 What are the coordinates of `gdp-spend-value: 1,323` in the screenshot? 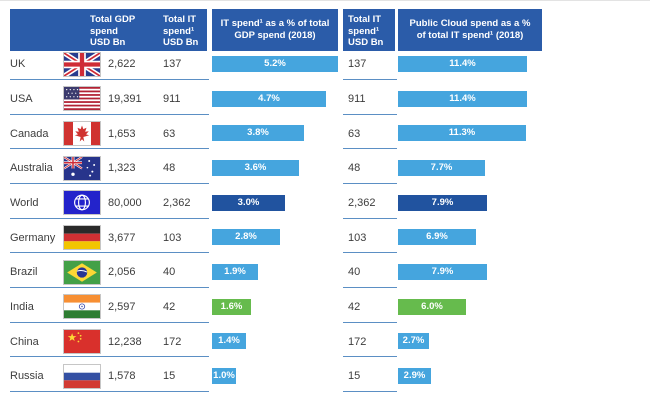 It's located at (122, 168).